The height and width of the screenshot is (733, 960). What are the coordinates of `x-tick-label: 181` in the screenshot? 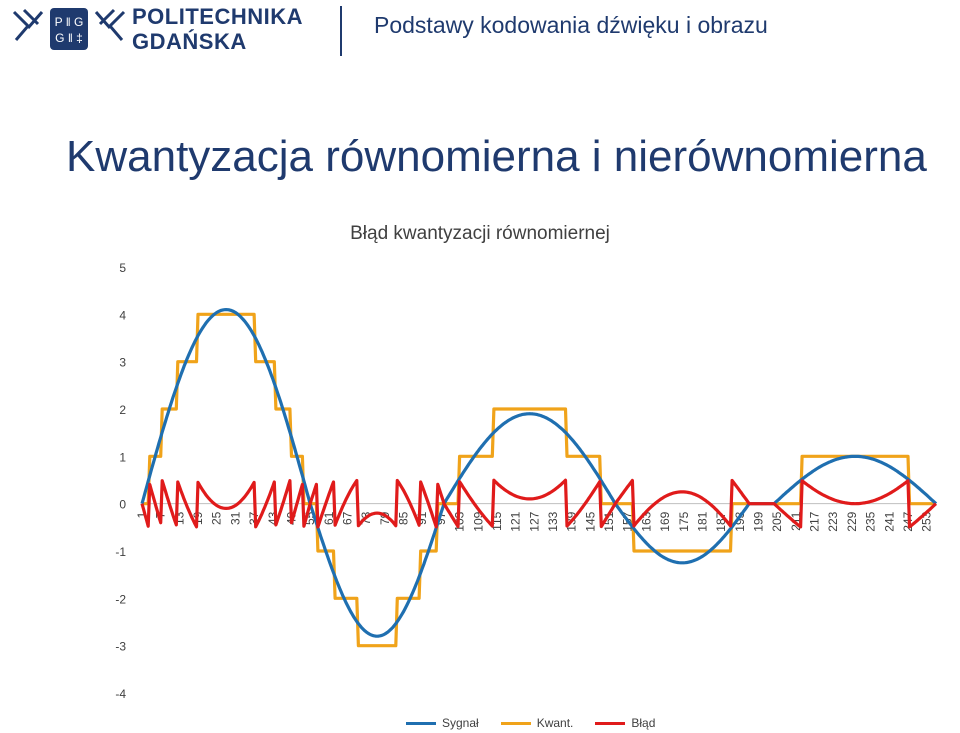 It's located at (702, 521).